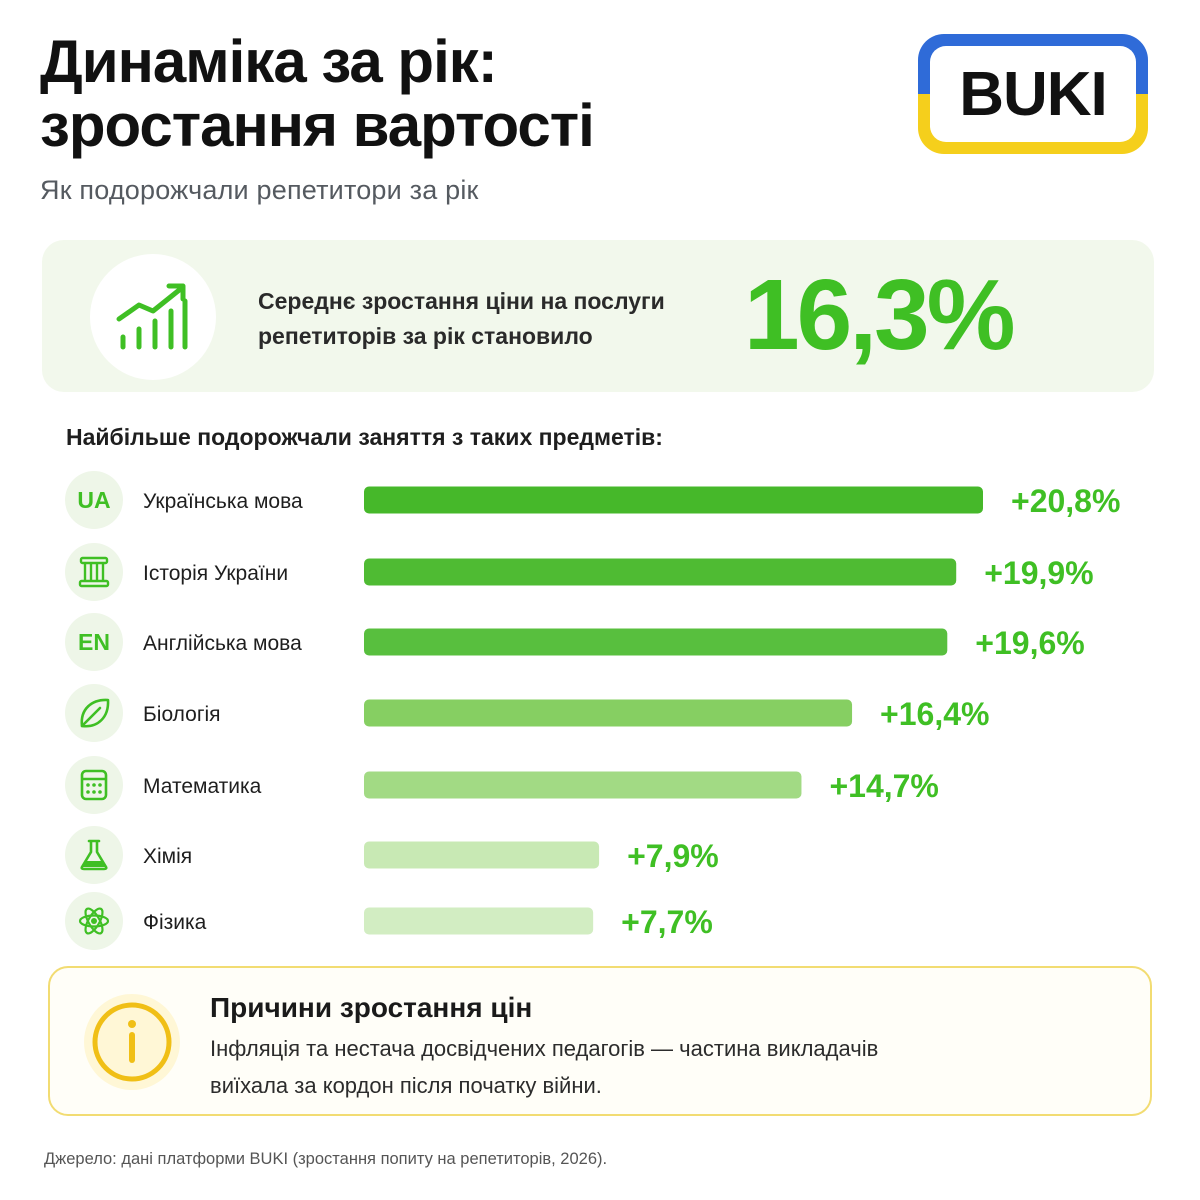 This screenshot has height=1200, width=1200. I want to click on leaf-icon, so click(94, 713).